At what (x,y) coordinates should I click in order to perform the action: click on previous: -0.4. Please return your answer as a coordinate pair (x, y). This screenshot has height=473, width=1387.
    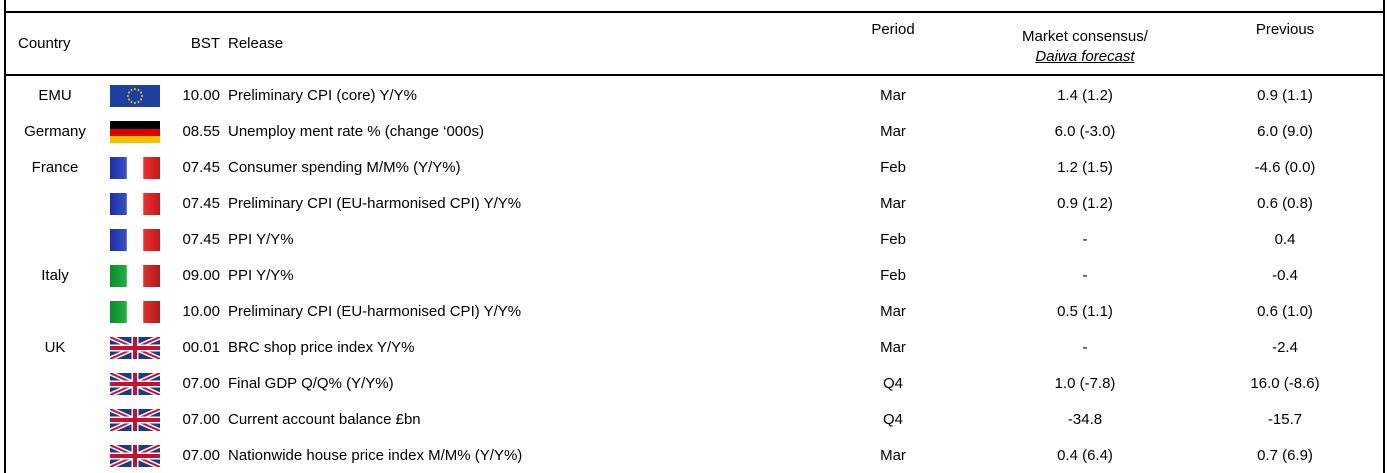
    Looking at the image, I should click on (1285, 275).